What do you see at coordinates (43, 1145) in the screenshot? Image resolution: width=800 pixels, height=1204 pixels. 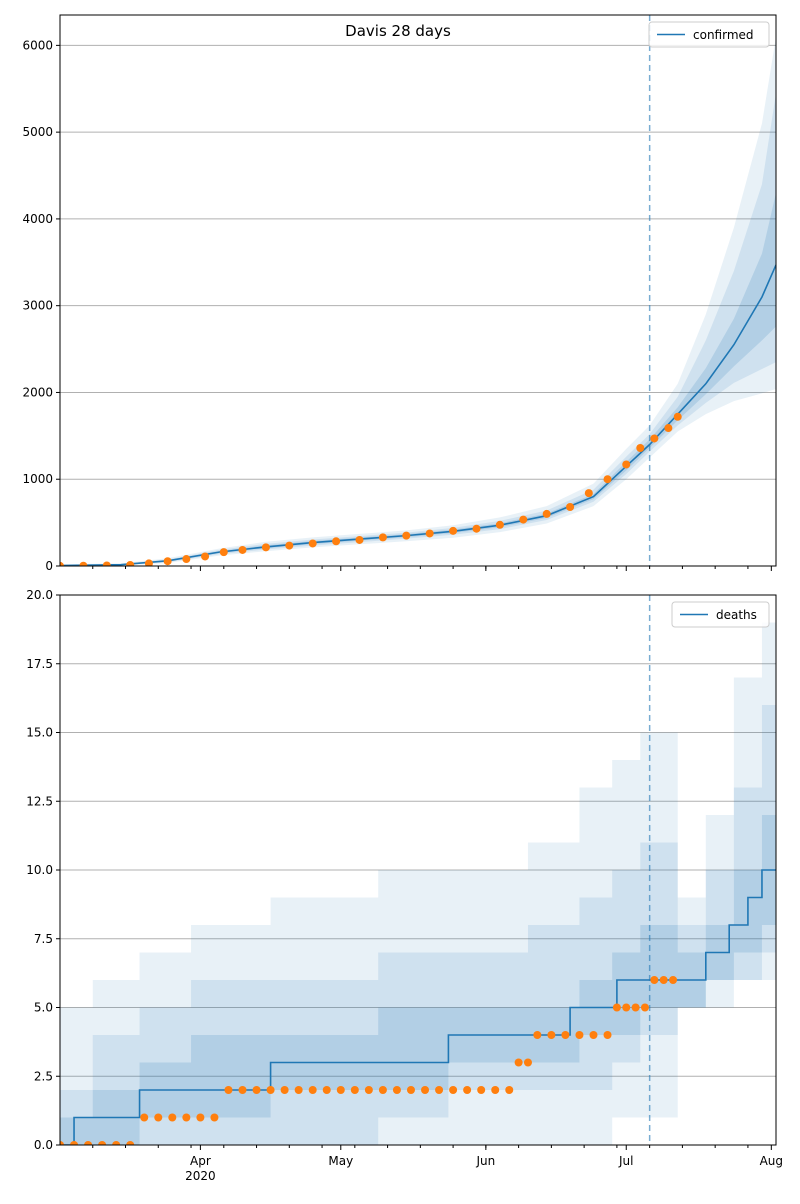 I see `y-tick-label: 0.0` at bounding box center [43, 1145].